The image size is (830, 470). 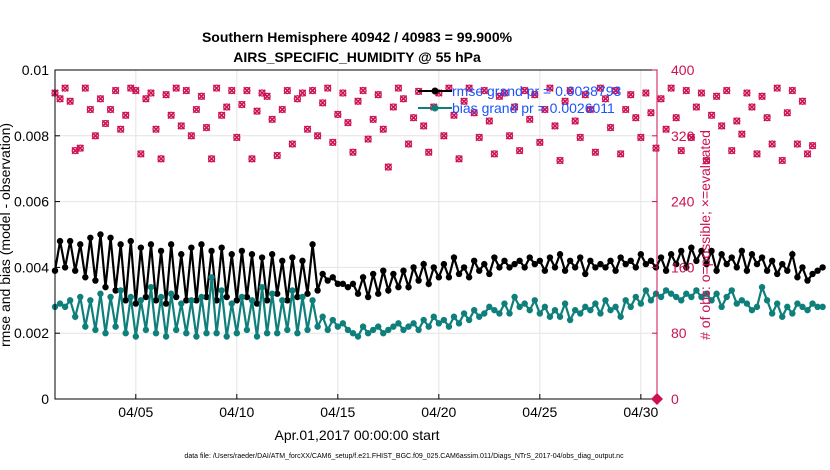 I want to click on y-right-tick-label: 240, so click(x=683, y=202).